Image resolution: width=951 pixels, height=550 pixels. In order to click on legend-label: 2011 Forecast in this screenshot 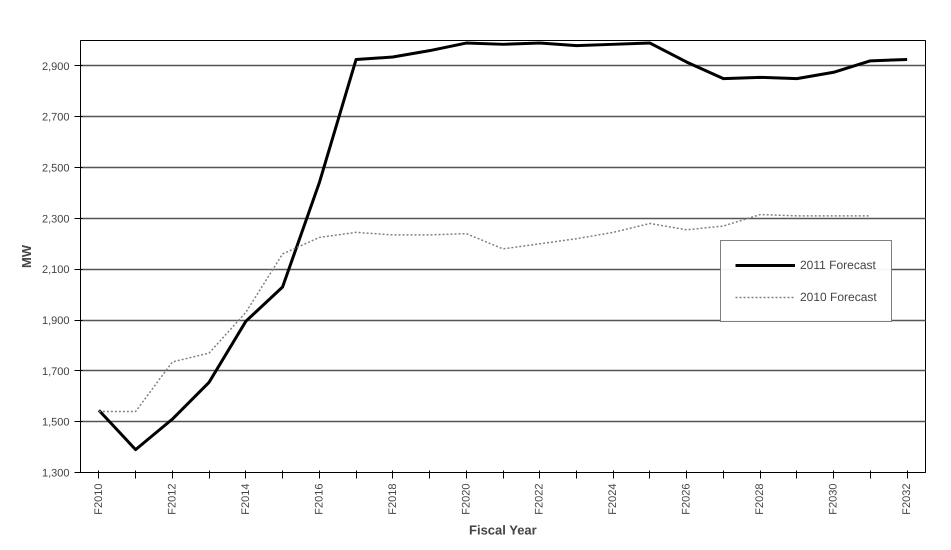, I will do `click(838, 265)`.